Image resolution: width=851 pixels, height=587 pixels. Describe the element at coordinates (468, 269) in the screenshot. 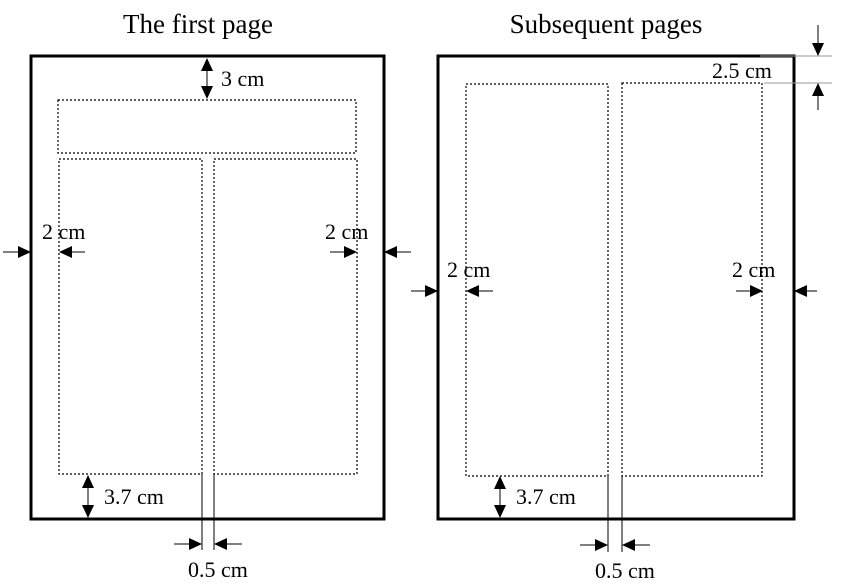

I see `subsequent-left-margin-label: 2 cm` at that location.